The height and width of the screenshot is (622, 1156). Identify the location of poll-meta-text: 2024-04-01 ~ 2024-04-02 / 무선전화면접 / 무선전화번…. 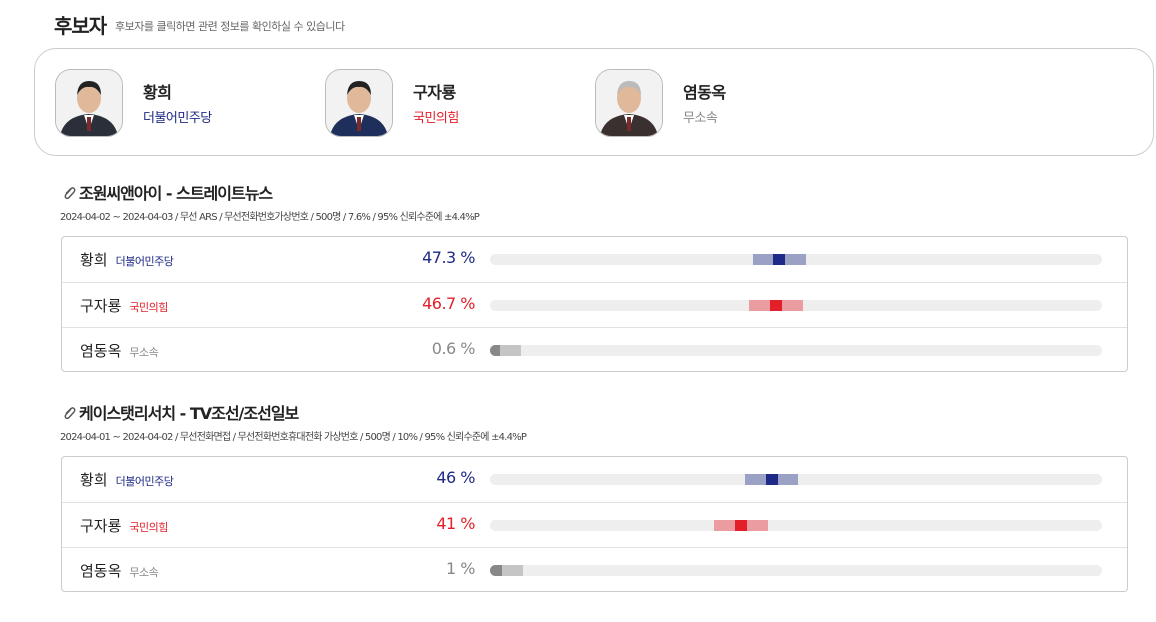
(279, 437).